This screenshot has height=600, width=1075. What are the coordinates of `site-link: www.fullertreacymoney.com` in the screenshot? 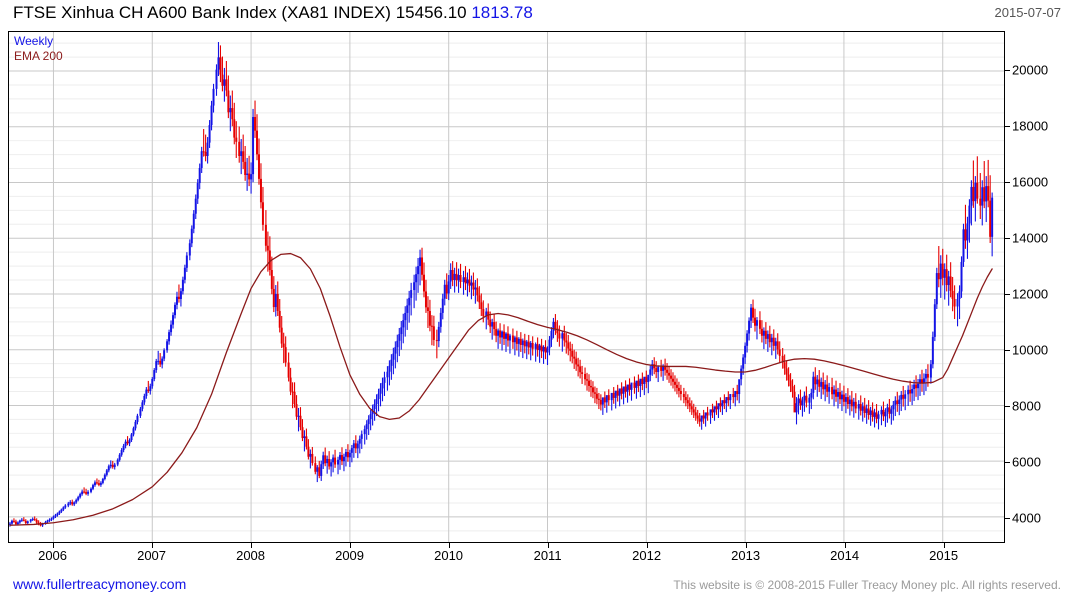 It's located at (100, 584).